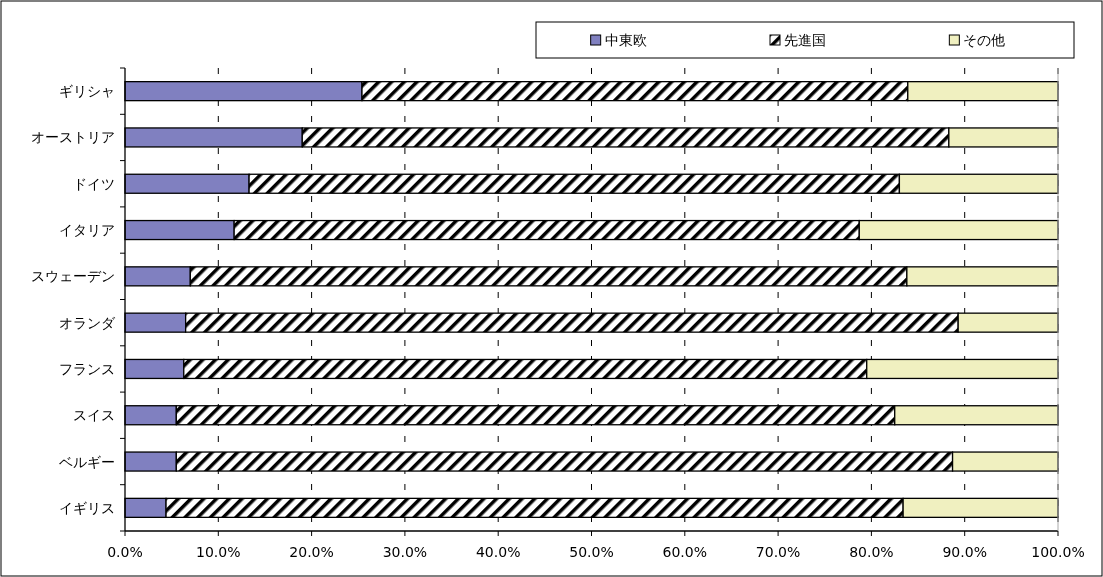 The image size is (1103, 577). What do you see at coordinates (87, 461) in the screenshot?
I see `y-tick-label: ベルギー` at bounding box center [87, 461].